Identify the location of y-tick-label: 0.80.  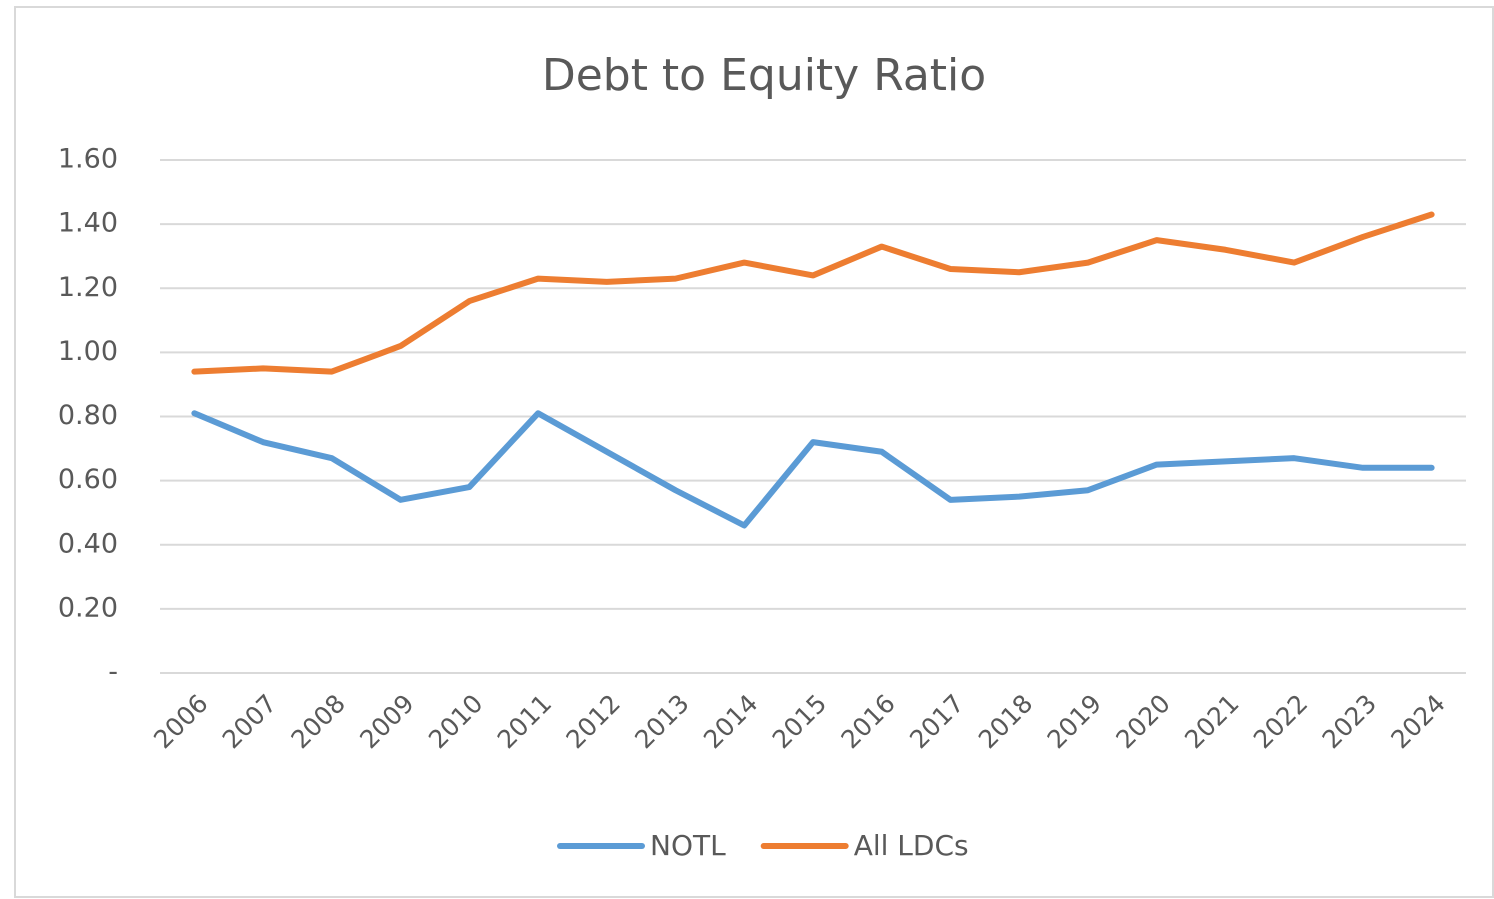
(88, 415).